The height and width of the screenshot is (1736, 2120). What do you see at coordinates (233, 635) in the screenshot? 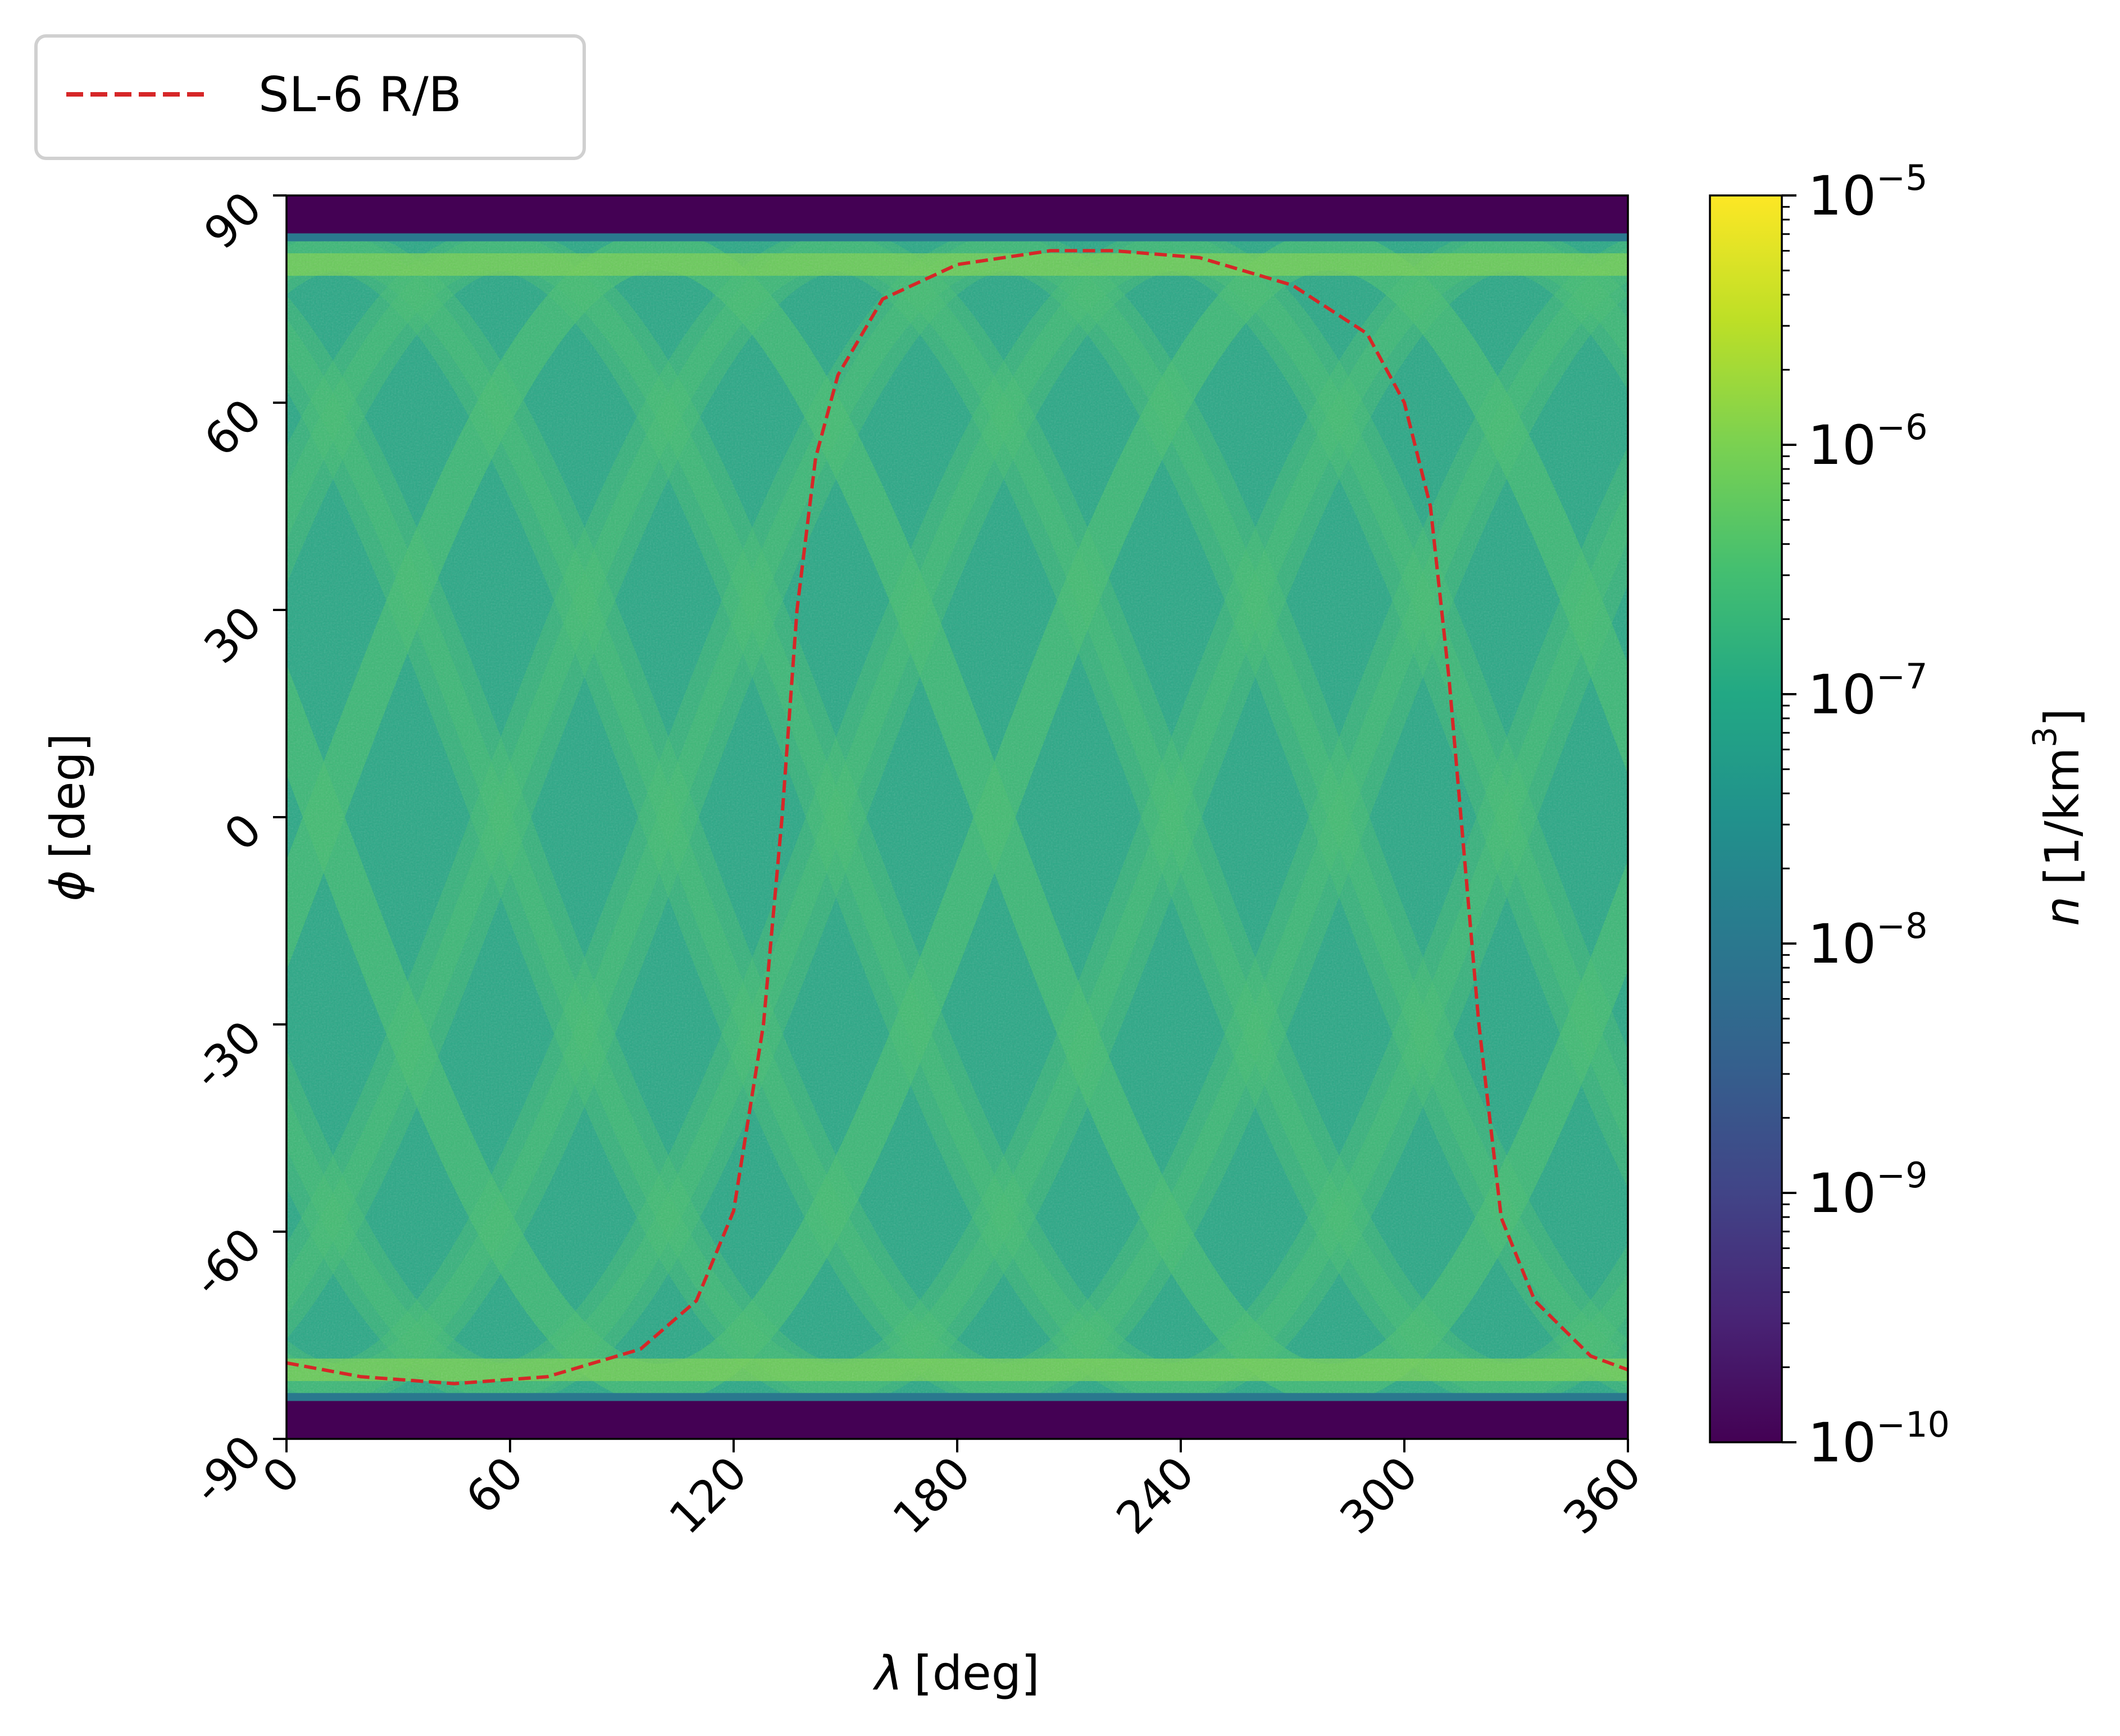
I see `y-tick-label: 30` at bounding box center [233, 635].